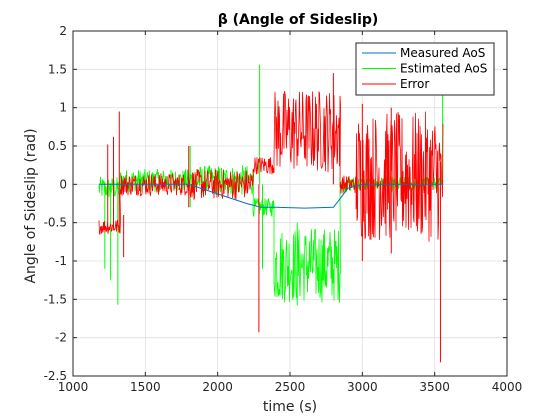  I want to click on x-tick-label: 3000, so click(362, 387).